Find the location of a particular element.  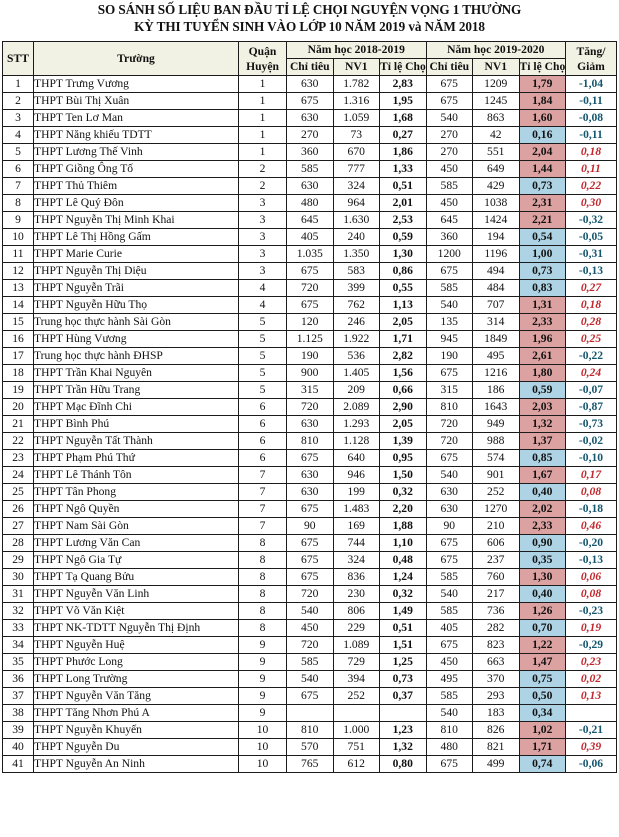

cell-ti-le-choi-2018: 0,51 is located at coordinates (403, 628).